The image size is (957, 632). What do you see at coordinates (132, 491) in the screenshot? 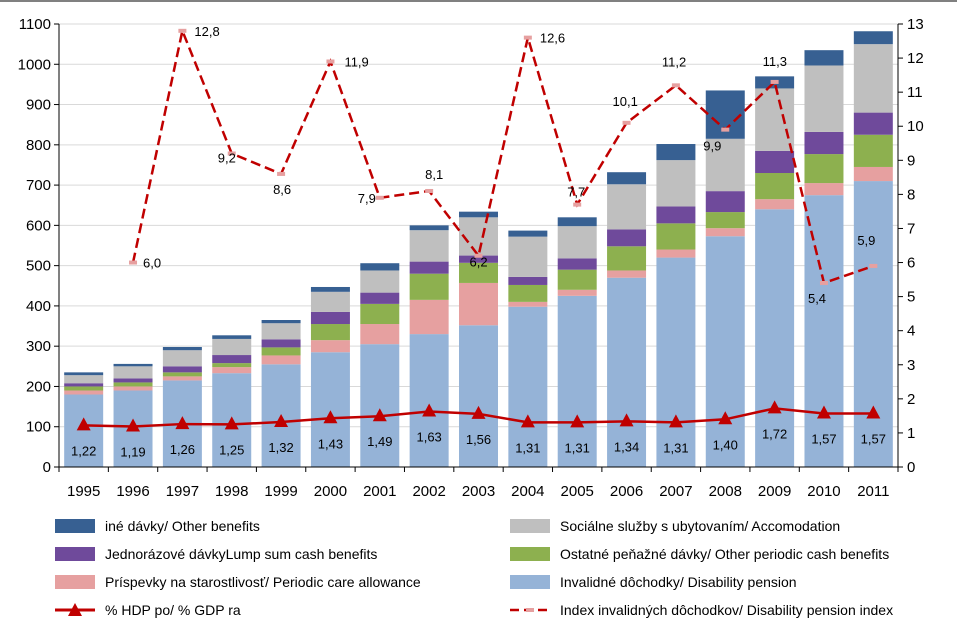
I see `x-tick-label: 1996` at bounding box center [132, 491].